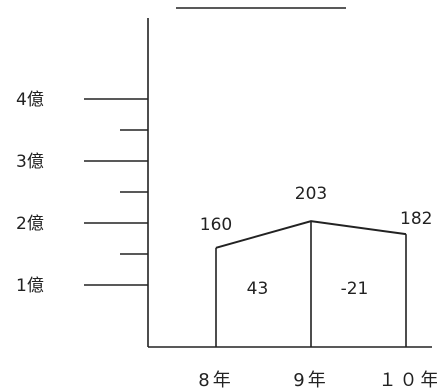  Describe the element at coordinates (355, 289) in the screenshot. I see `difference-label-2: -21` at that location.